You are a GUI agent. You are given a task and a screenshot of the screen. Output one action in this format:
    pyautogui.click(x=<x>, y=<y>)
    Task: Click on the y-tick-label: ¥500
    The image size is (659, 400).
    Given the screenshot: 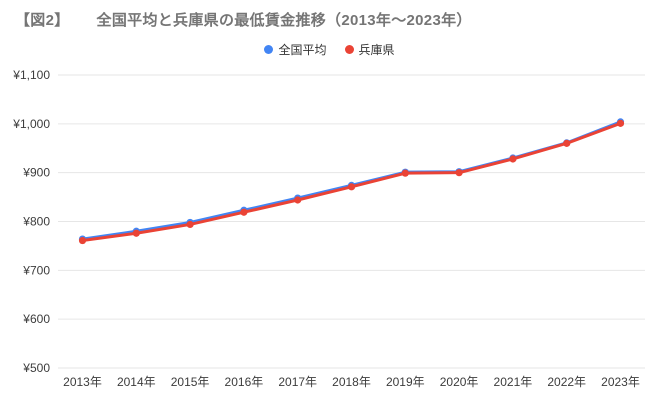 What is the action you would take?
    pyautogui.click(x=36, y=368)
    